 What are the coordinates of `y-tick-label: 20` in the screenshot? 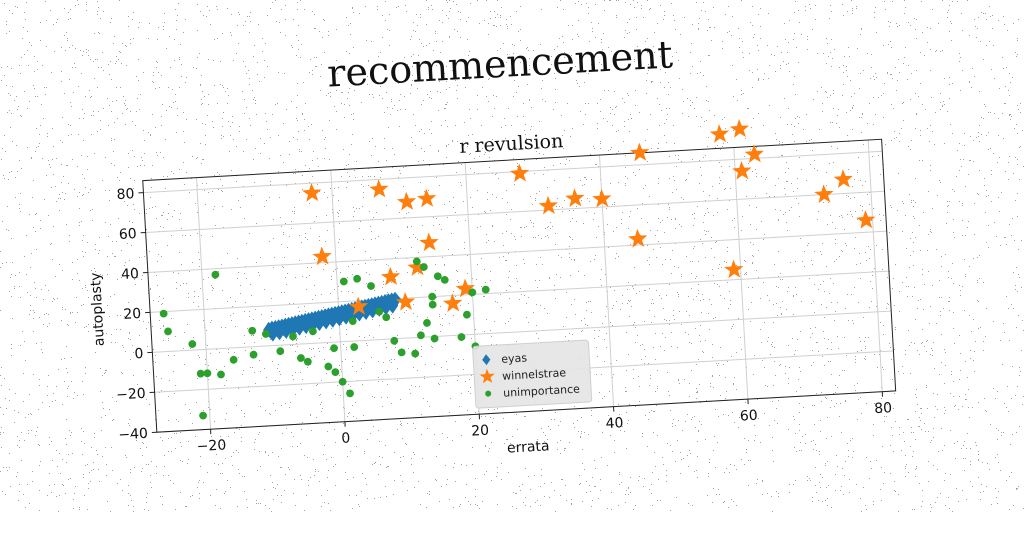 It's located at (132, 314).